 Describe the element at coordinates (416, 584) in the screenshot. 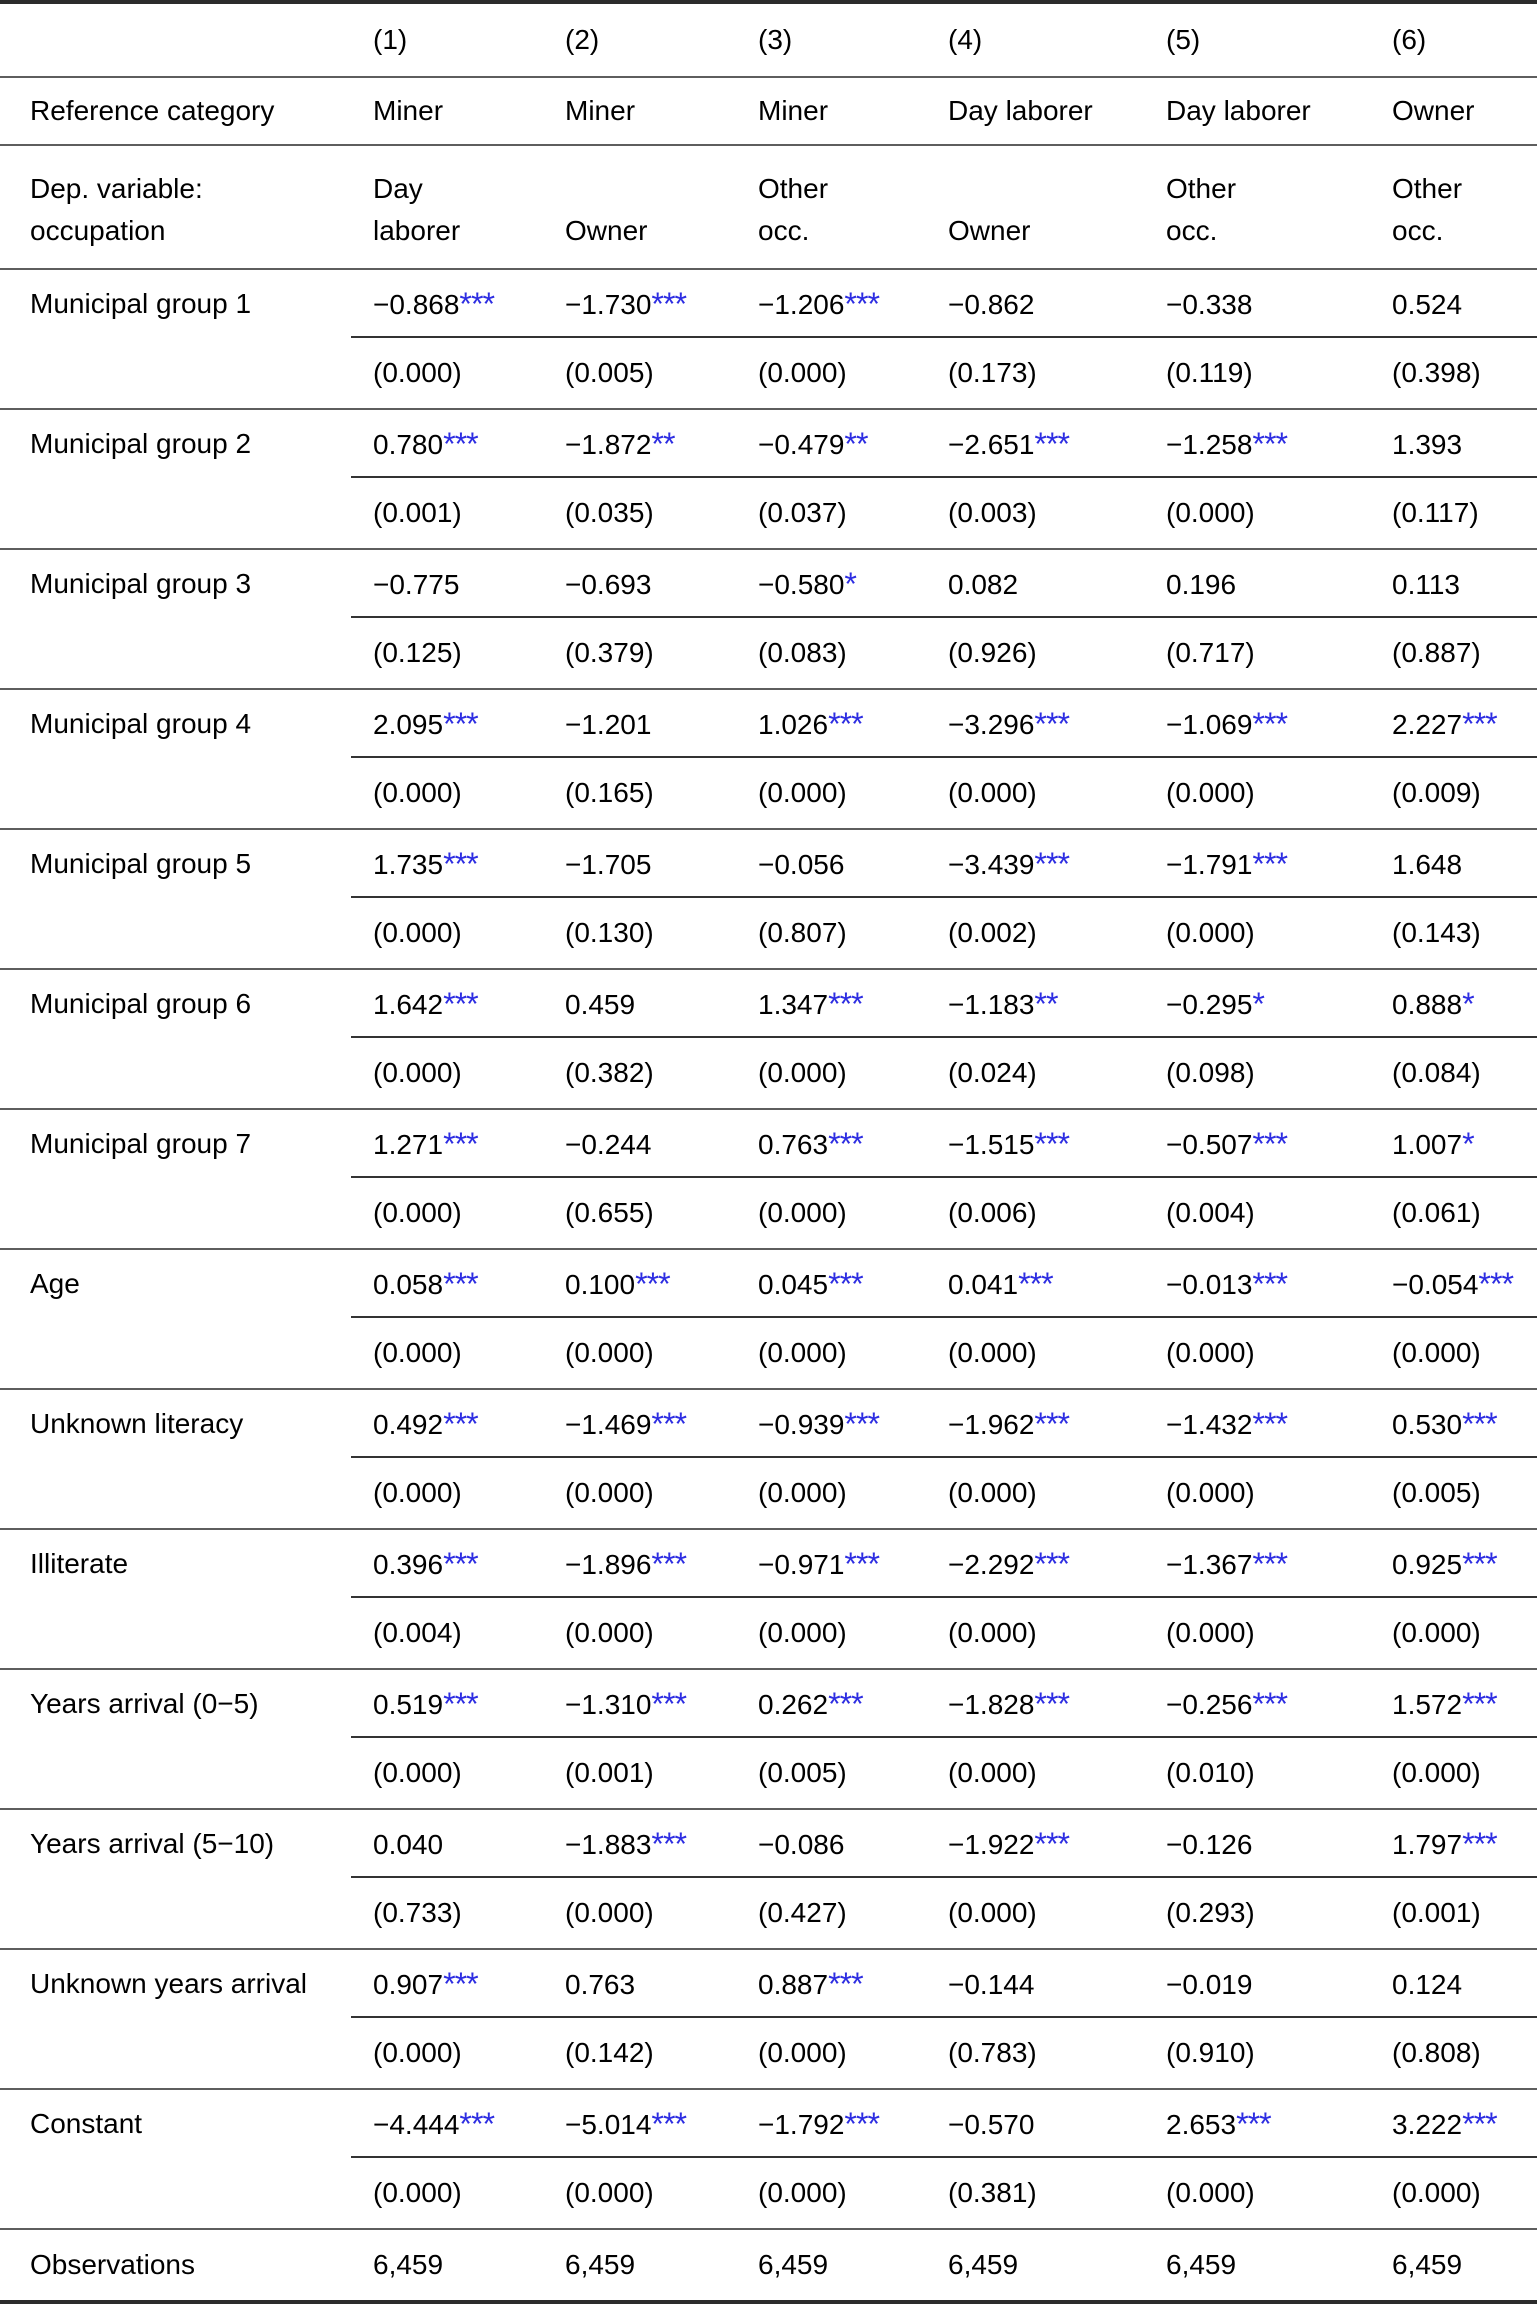

I see `coefficient-value: −0.775` at that location.